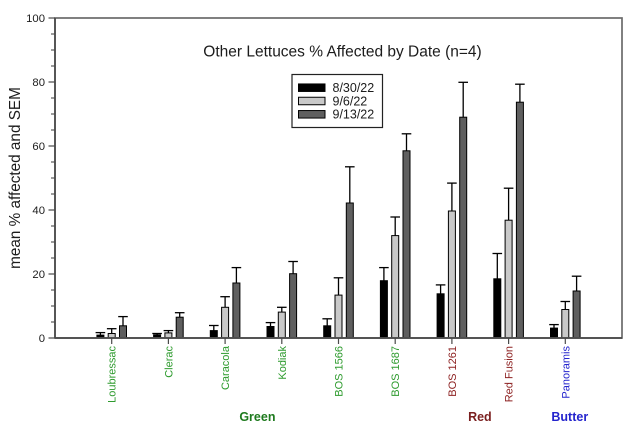 The height and width of the screenshot is (440, 640). I want to click on svg-text: 20, so click(38, 275).